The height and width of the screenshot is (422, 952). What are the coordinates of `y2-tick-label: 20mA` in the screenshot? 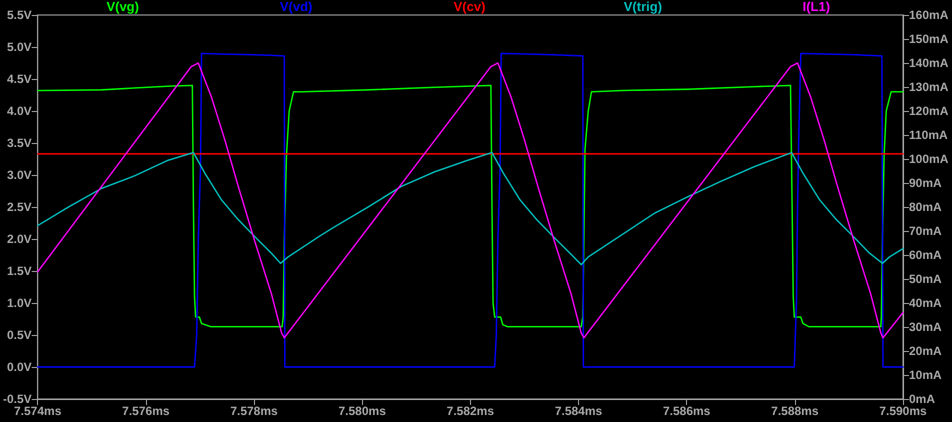 It's located at (925, 351).